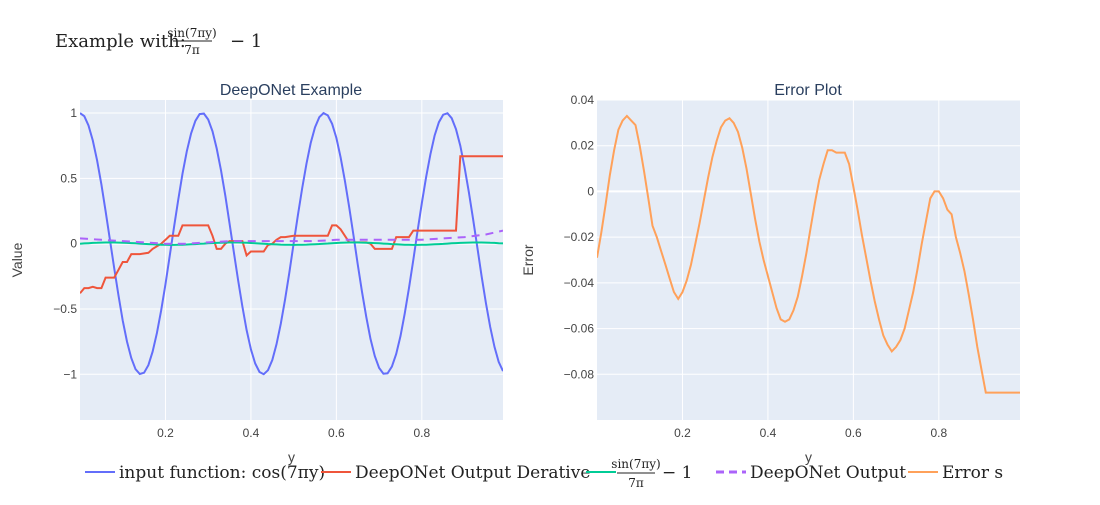  What do you see at coordinates (73, 113) in the screenshot?
I see `y-tick-label: 1` at bounding box center [73, 113].